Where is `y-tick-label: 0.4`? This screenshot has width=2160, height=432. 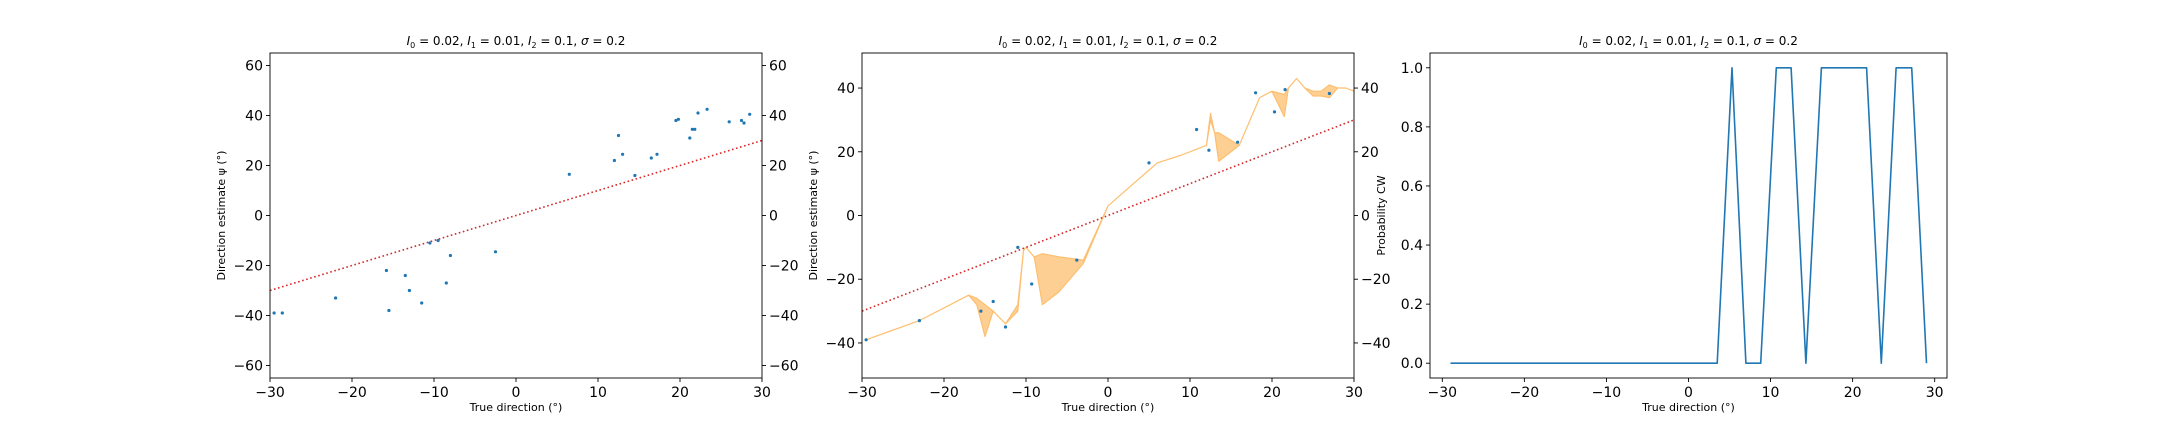
y-tick-label: 0.4 is located at coordinates (1412, 246).